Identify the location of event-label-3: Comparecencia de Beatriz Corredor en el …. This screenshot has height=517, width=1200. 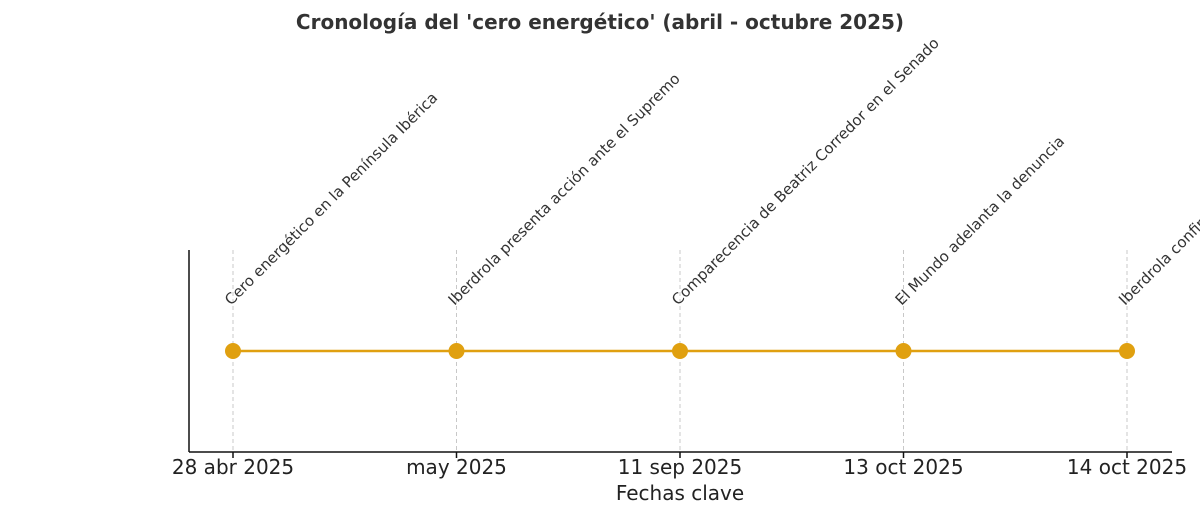
(805, 171).